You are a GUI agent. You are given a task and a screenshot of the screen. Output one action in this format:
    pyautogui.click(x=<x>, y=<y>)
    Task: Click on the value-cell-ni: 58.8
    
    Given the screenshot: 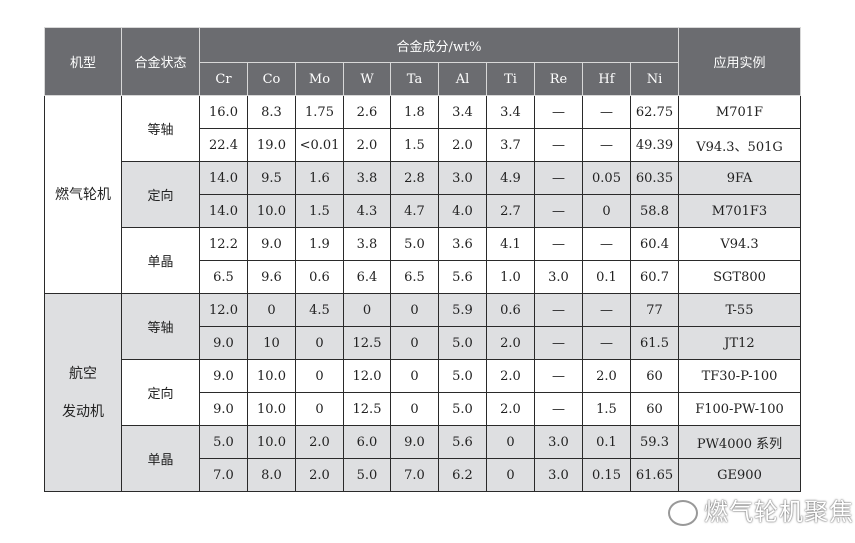 What is the action you would take?
    pyautogui.click(x=654, y=211)
    